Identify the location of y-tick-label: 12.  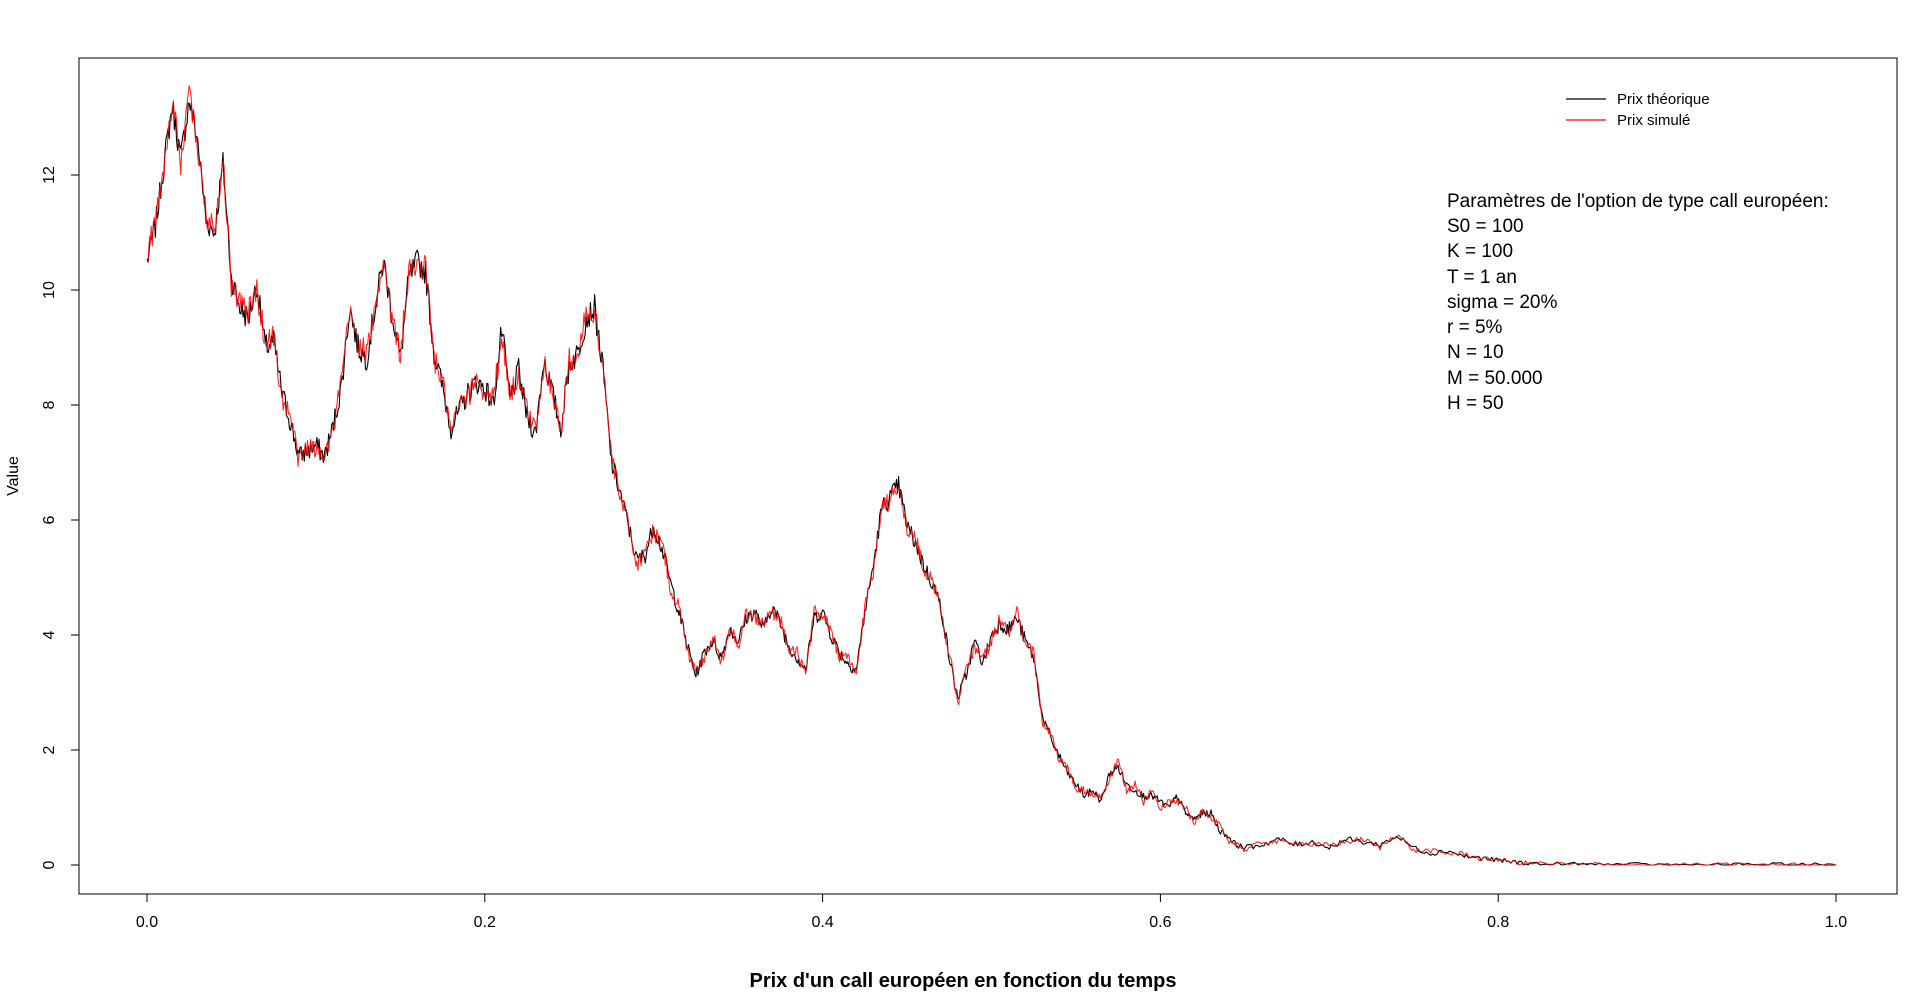
(49, 175).